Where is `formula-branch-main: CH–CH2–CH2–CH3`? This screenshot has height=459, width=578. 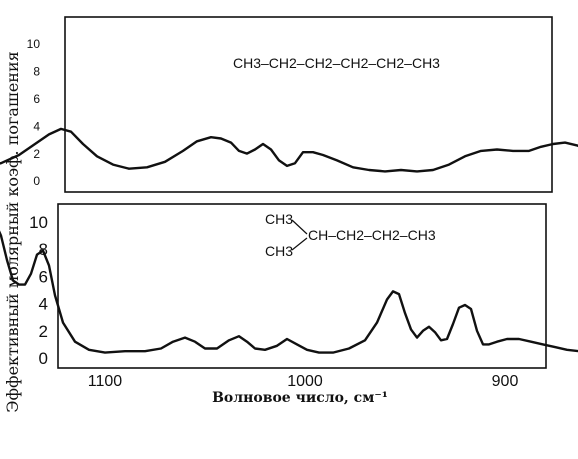
formula-branch-main: CH–CH2–CH2–CH3 is located at coordinates (372, 235).